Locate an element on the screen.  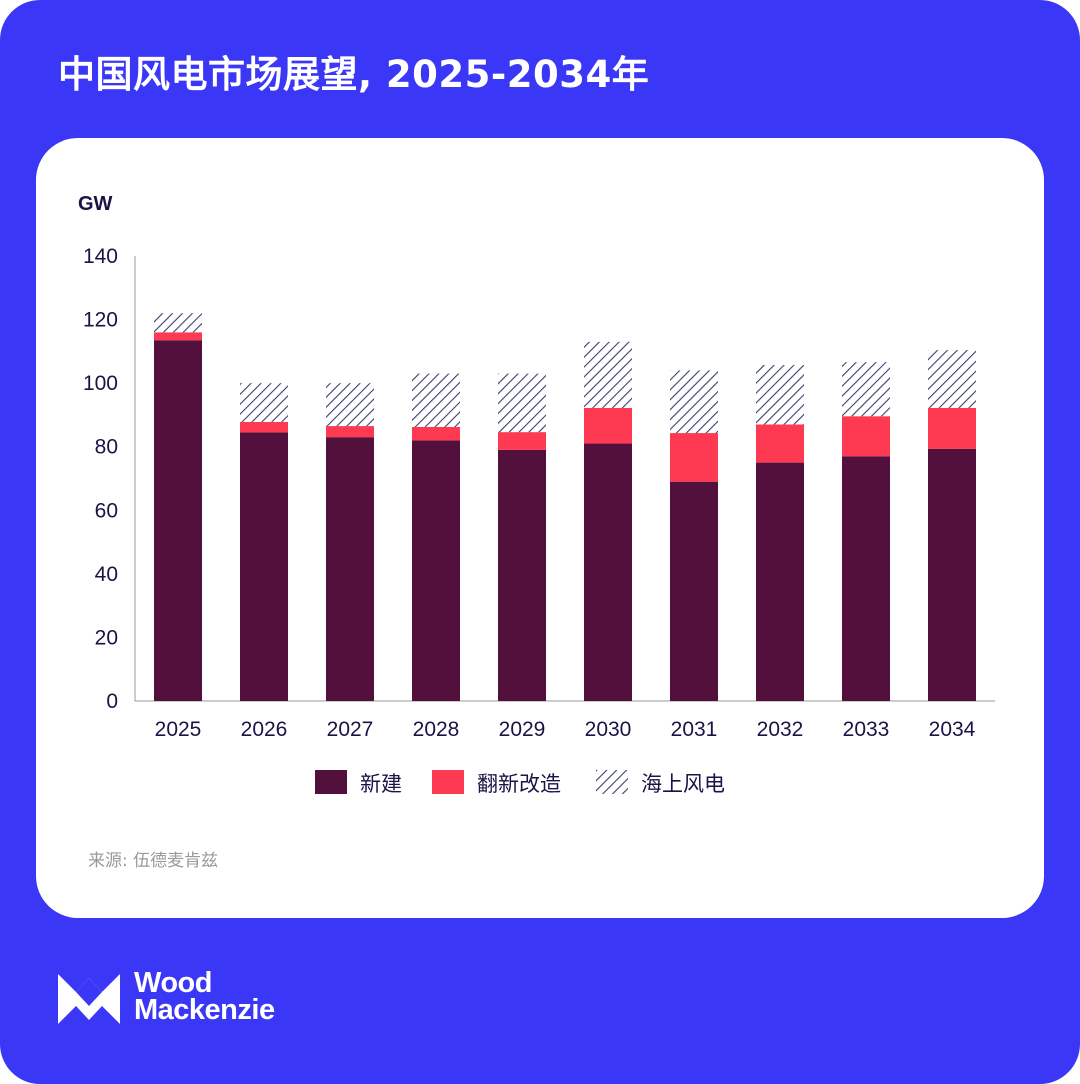
x-tick-label: 2033 is located at coordinates (866, 729).